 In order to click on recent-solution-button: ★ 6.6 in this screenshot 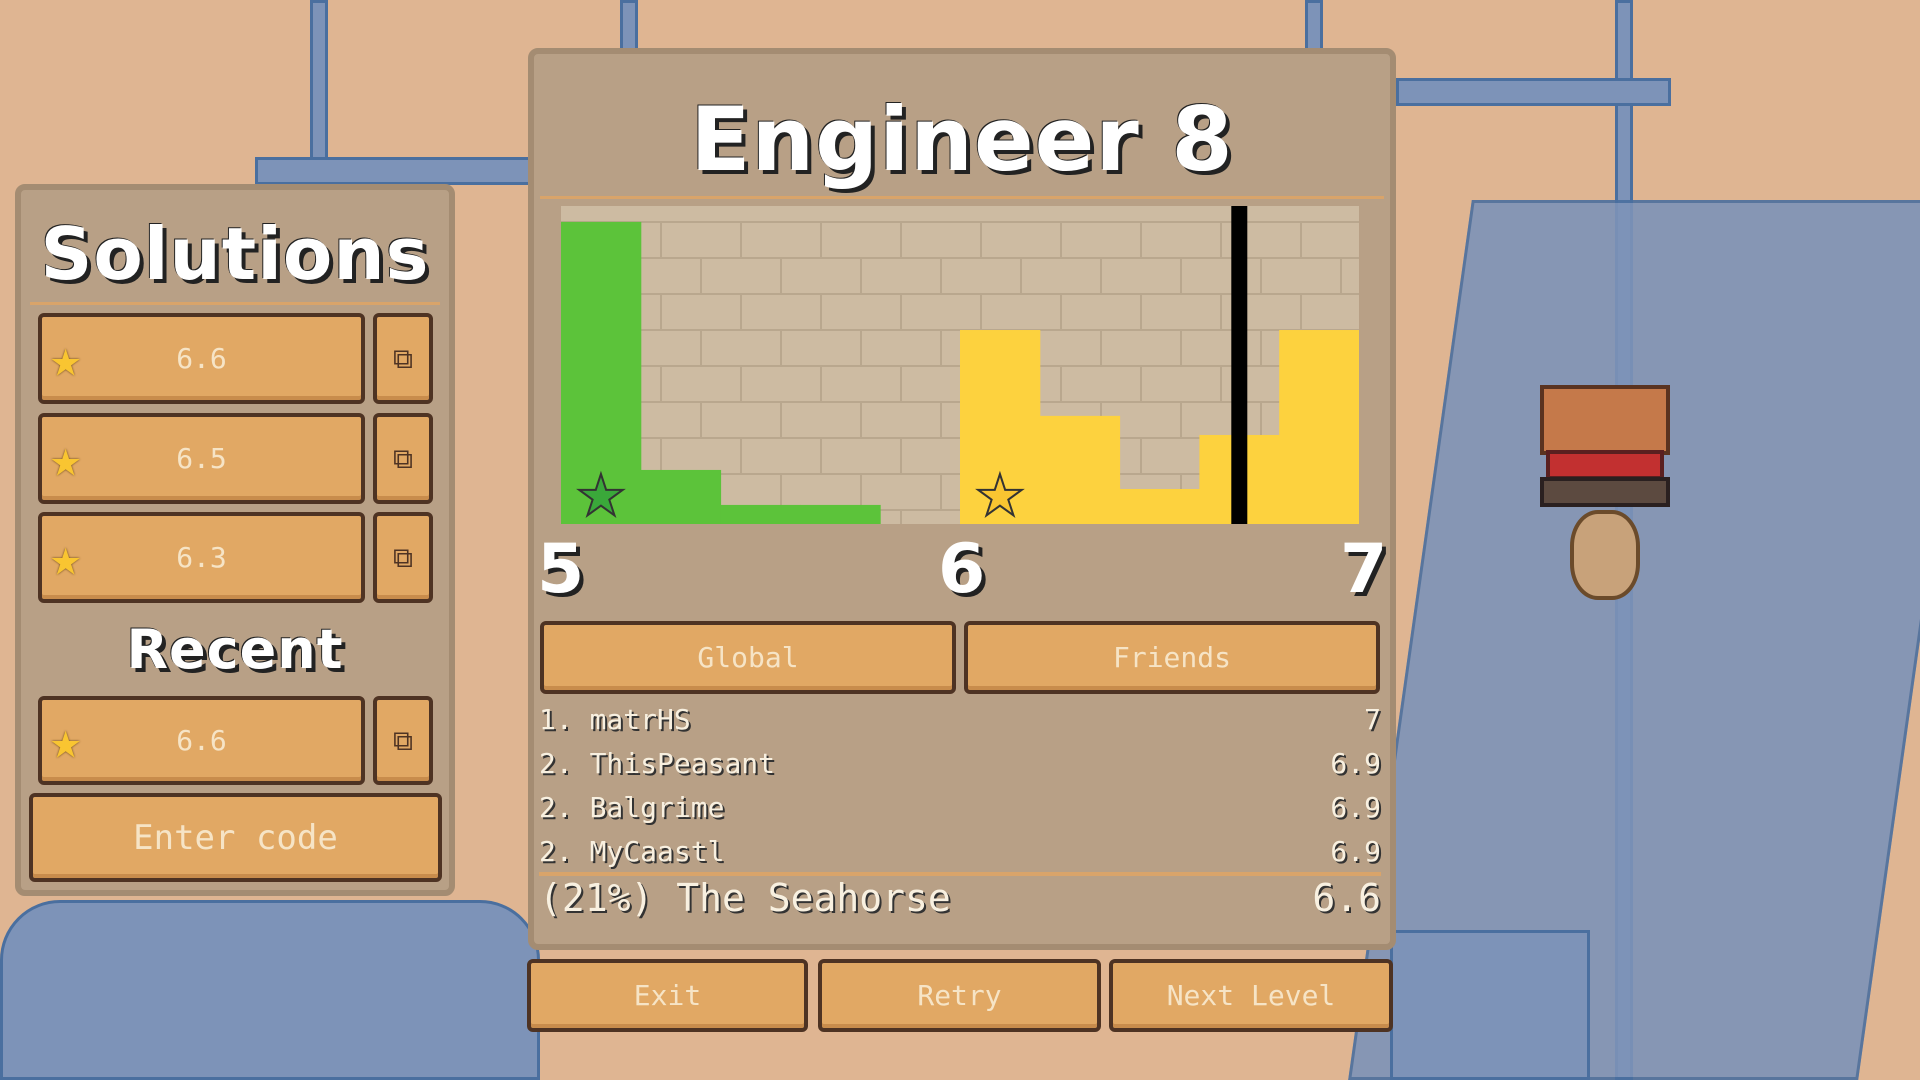, I will do `click(201, 740)`.